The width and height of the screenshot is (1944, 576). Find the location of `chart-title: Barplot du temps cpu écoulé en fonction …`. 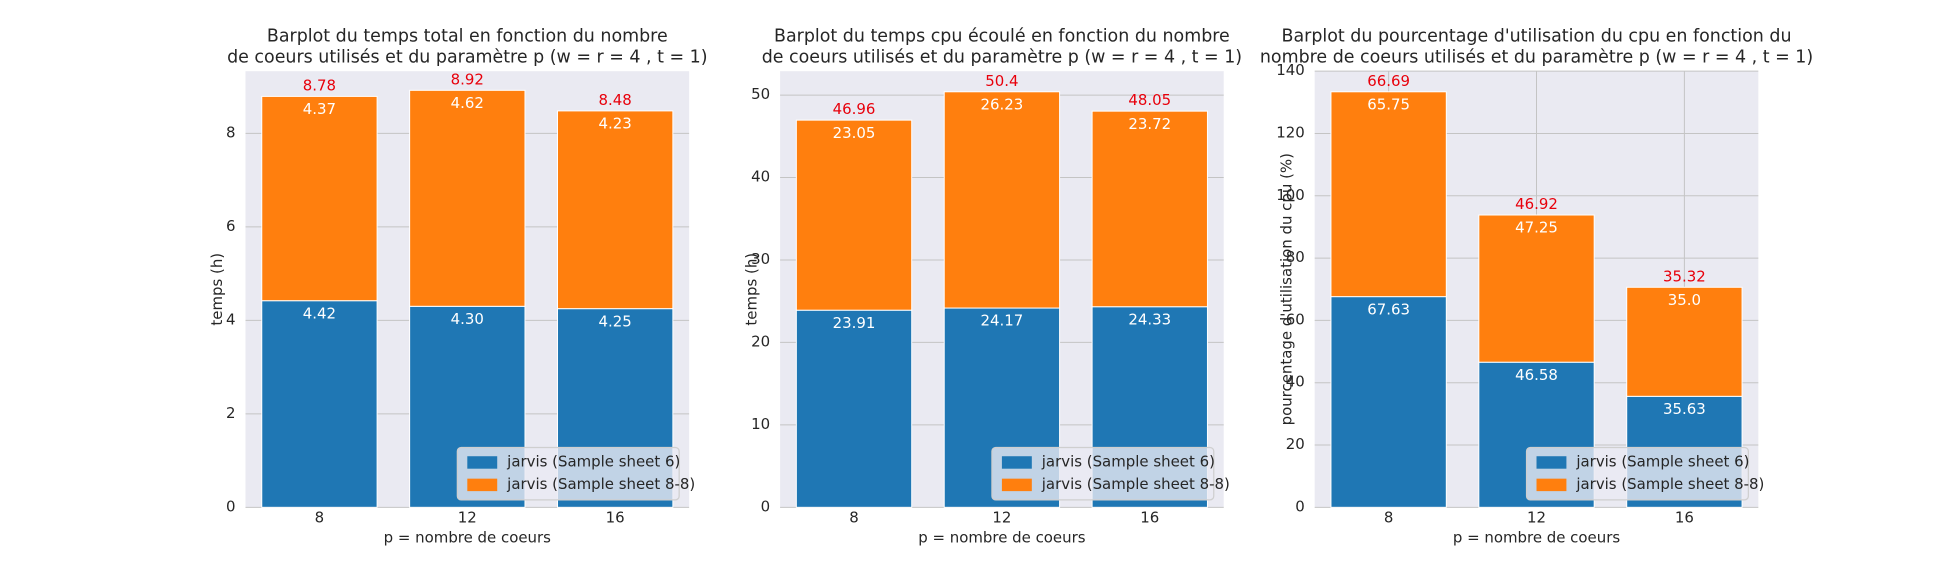

chart-title: Barplot du temps cpu écoulé en fonction … is located at coordinates (1002, 36).